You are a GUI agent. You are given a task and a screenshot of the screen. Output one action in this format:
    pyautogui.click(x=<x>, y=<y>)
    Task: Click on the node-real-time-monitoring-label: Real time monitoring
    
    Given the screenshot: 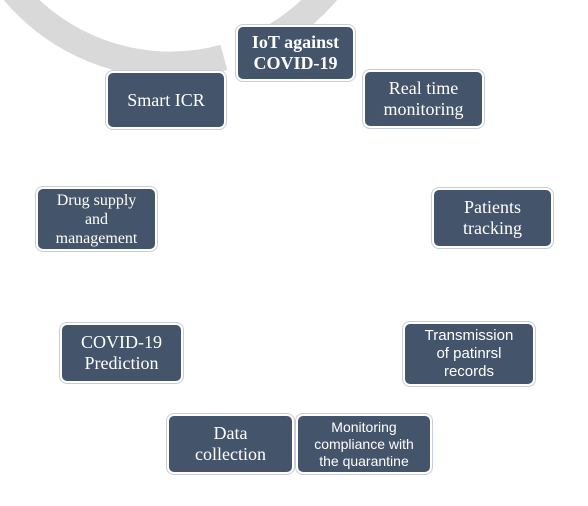 What is the action you would take?
    pyautogui.click(x=423, y=98)
    